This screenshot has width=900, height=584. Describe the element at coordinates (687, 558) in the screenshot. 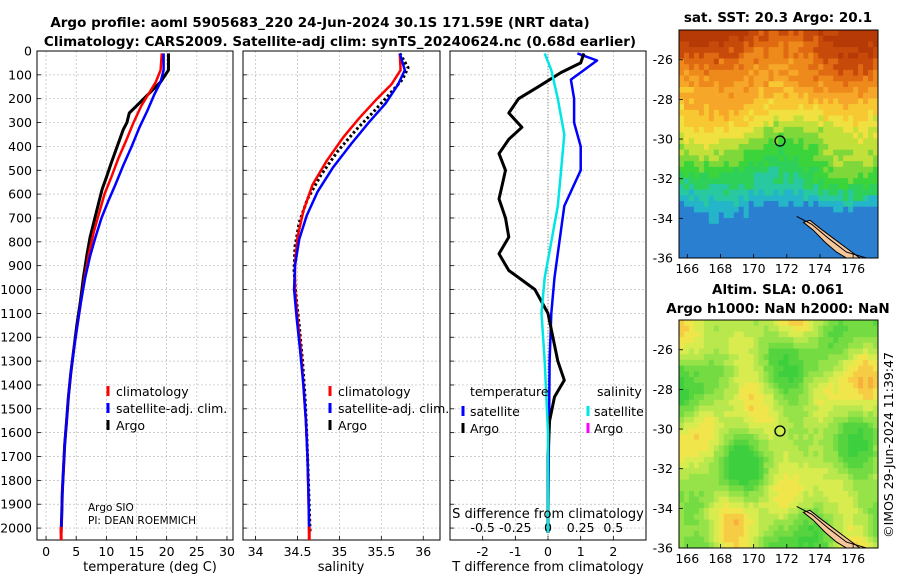

I see `x-tick-label: 166` at that location.